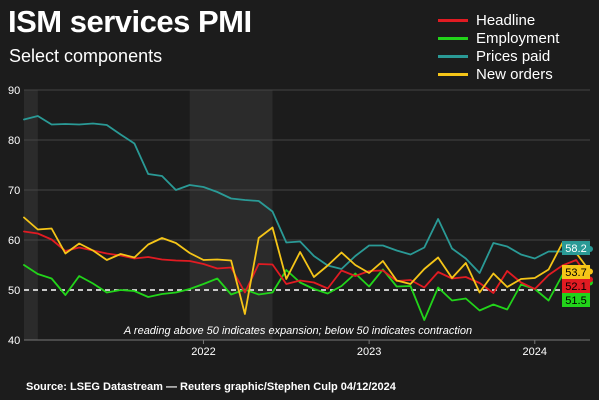 This screenshot has height=400, width=599. What do you see at coordinates (514, 74) in the screenshot?
I see `legend-label-new-orders: New orders` at bounding box center [514, 74].